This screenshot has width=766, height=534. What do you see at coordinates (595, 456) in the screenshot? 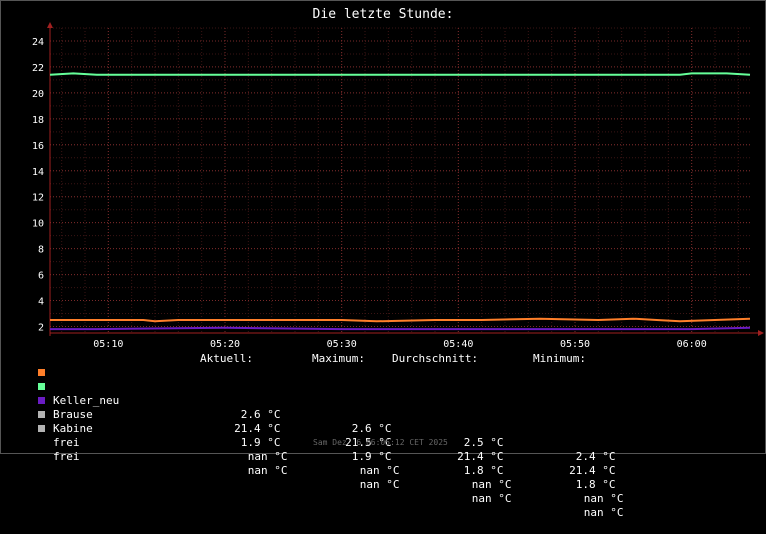
I see `value-minimum: 2.4 °C` at bounding box center [595, 456].